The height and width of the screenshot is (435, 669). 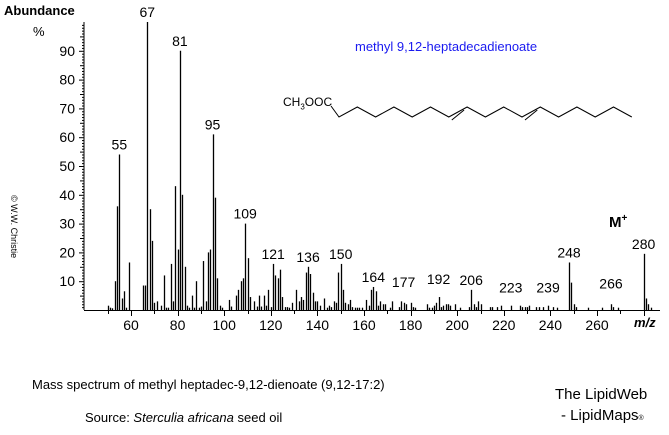 What do you see at coordinates (302, 107) in the screenshot?
I see `structure-subscript: 3` at bounding box center [302, 107].